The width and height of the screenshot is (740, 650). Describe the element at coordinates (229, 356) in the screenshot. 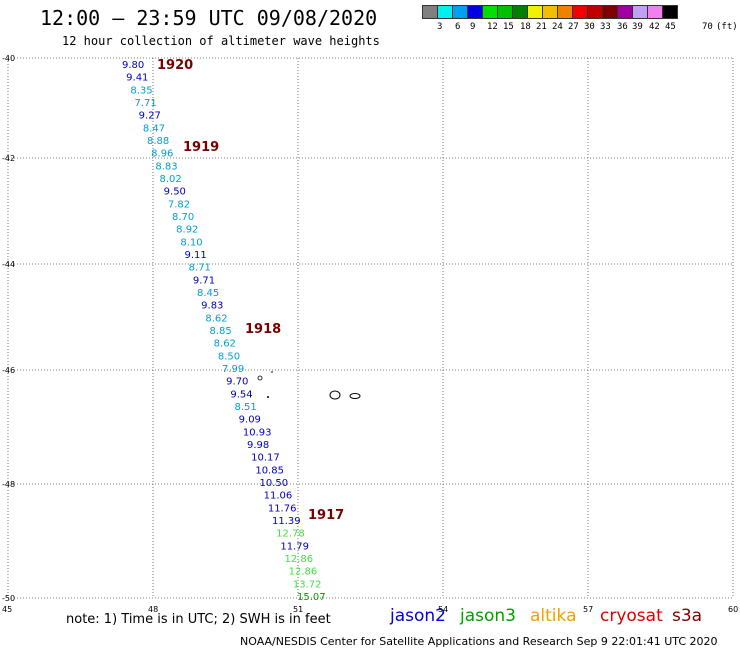

I see `swh-value: 8.50` at that location.